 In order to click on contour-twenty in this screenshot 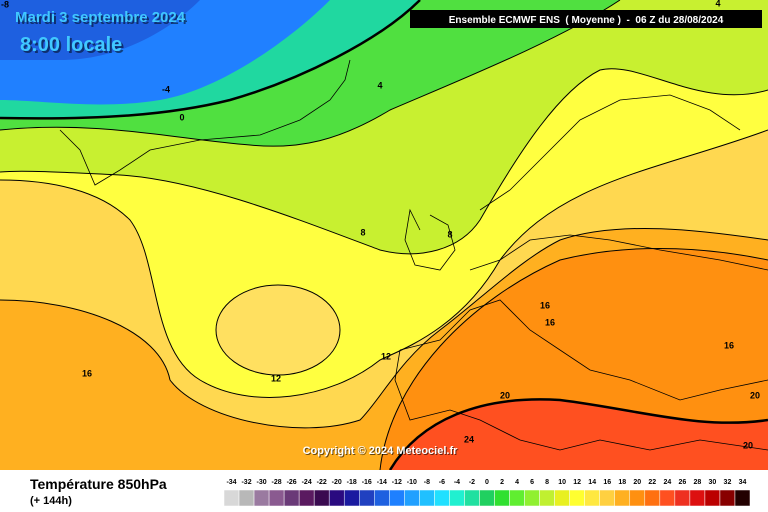, I will do `click(578, 434)`.